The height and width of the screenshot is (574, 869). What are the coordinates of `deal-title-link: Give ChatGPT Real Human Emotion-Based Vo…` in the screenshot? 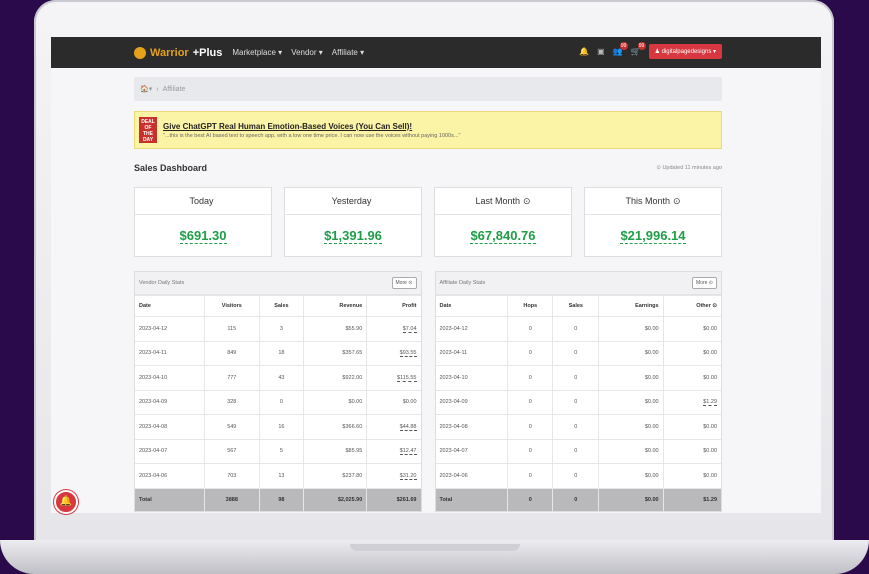 It's located at (288, 126).